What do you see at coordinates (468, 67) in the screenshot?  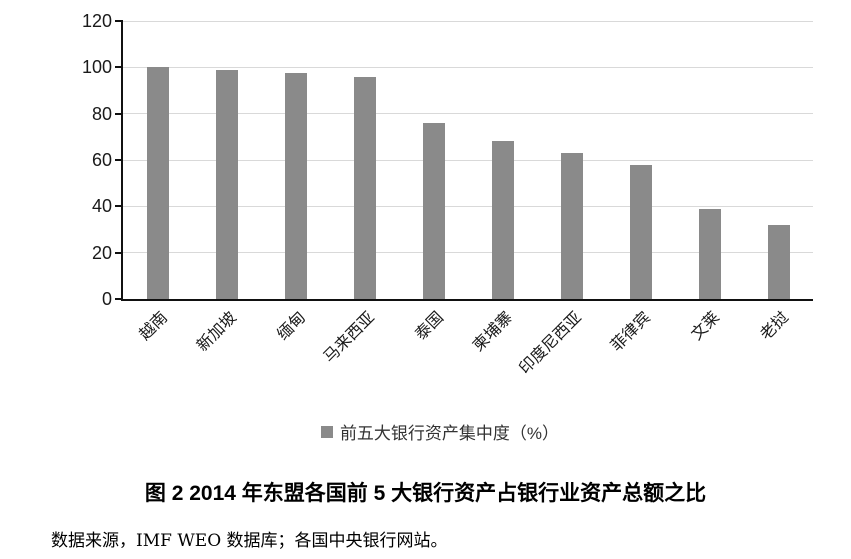 I see `gridline-y100` at bounding box center [468, 67].